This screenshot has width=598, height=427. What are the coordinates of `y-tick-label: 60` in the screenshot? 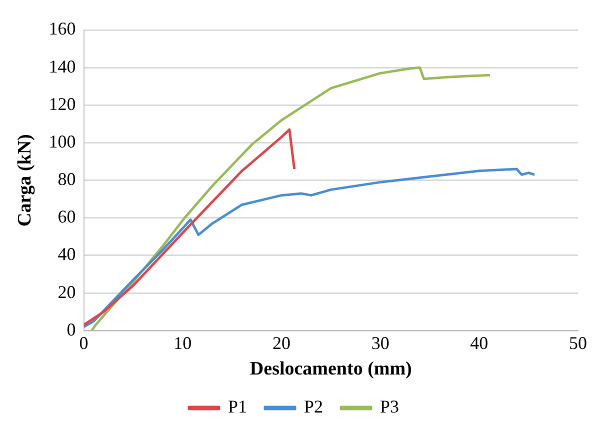 It's located at (67, 216).